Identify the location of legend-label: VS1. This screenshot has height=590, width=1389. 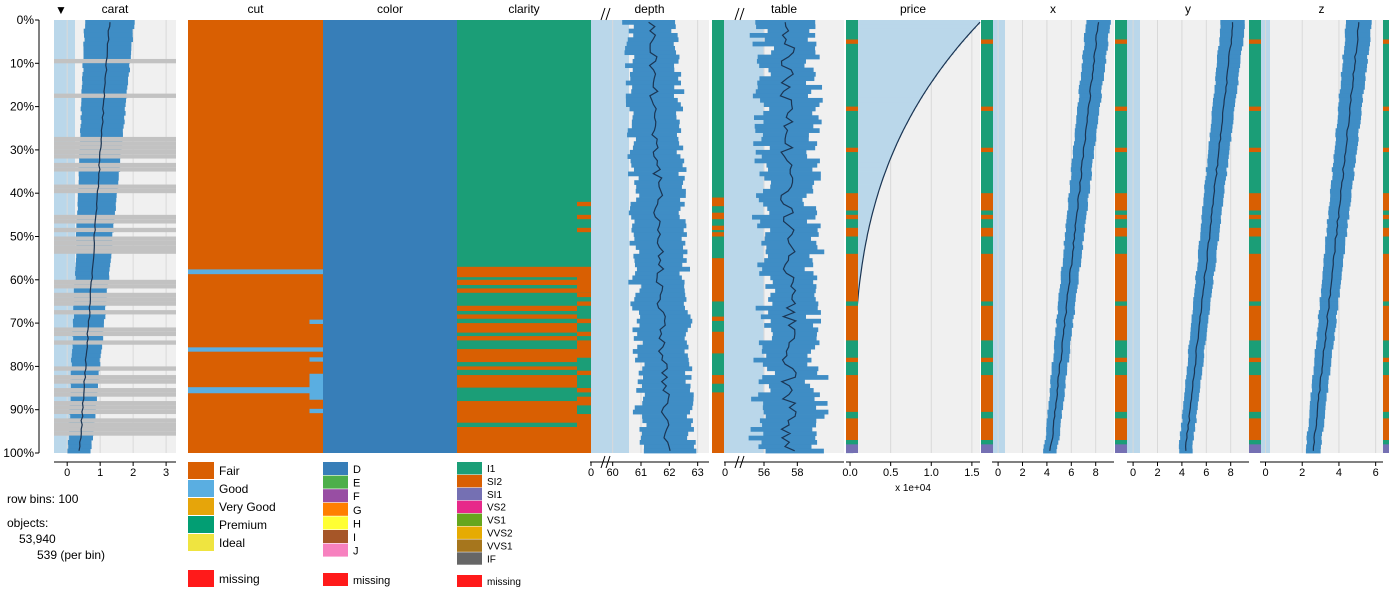
(496, 521).